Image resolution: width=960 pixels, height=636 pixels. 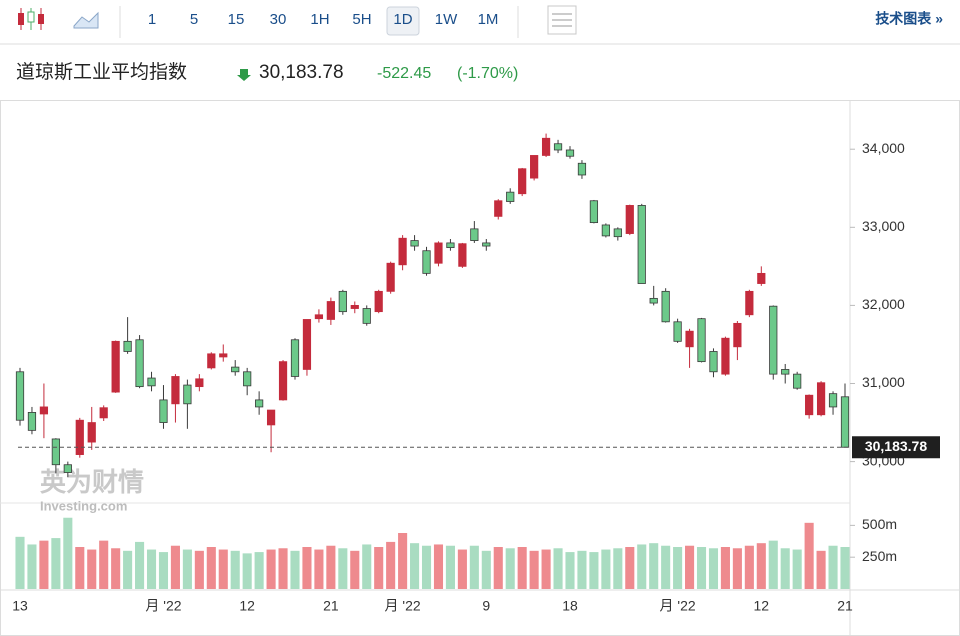 What do you see at coordinates (486, 606) in the screenshot?
I see `x-tick-label: 9` at bounding box center [486, 606].